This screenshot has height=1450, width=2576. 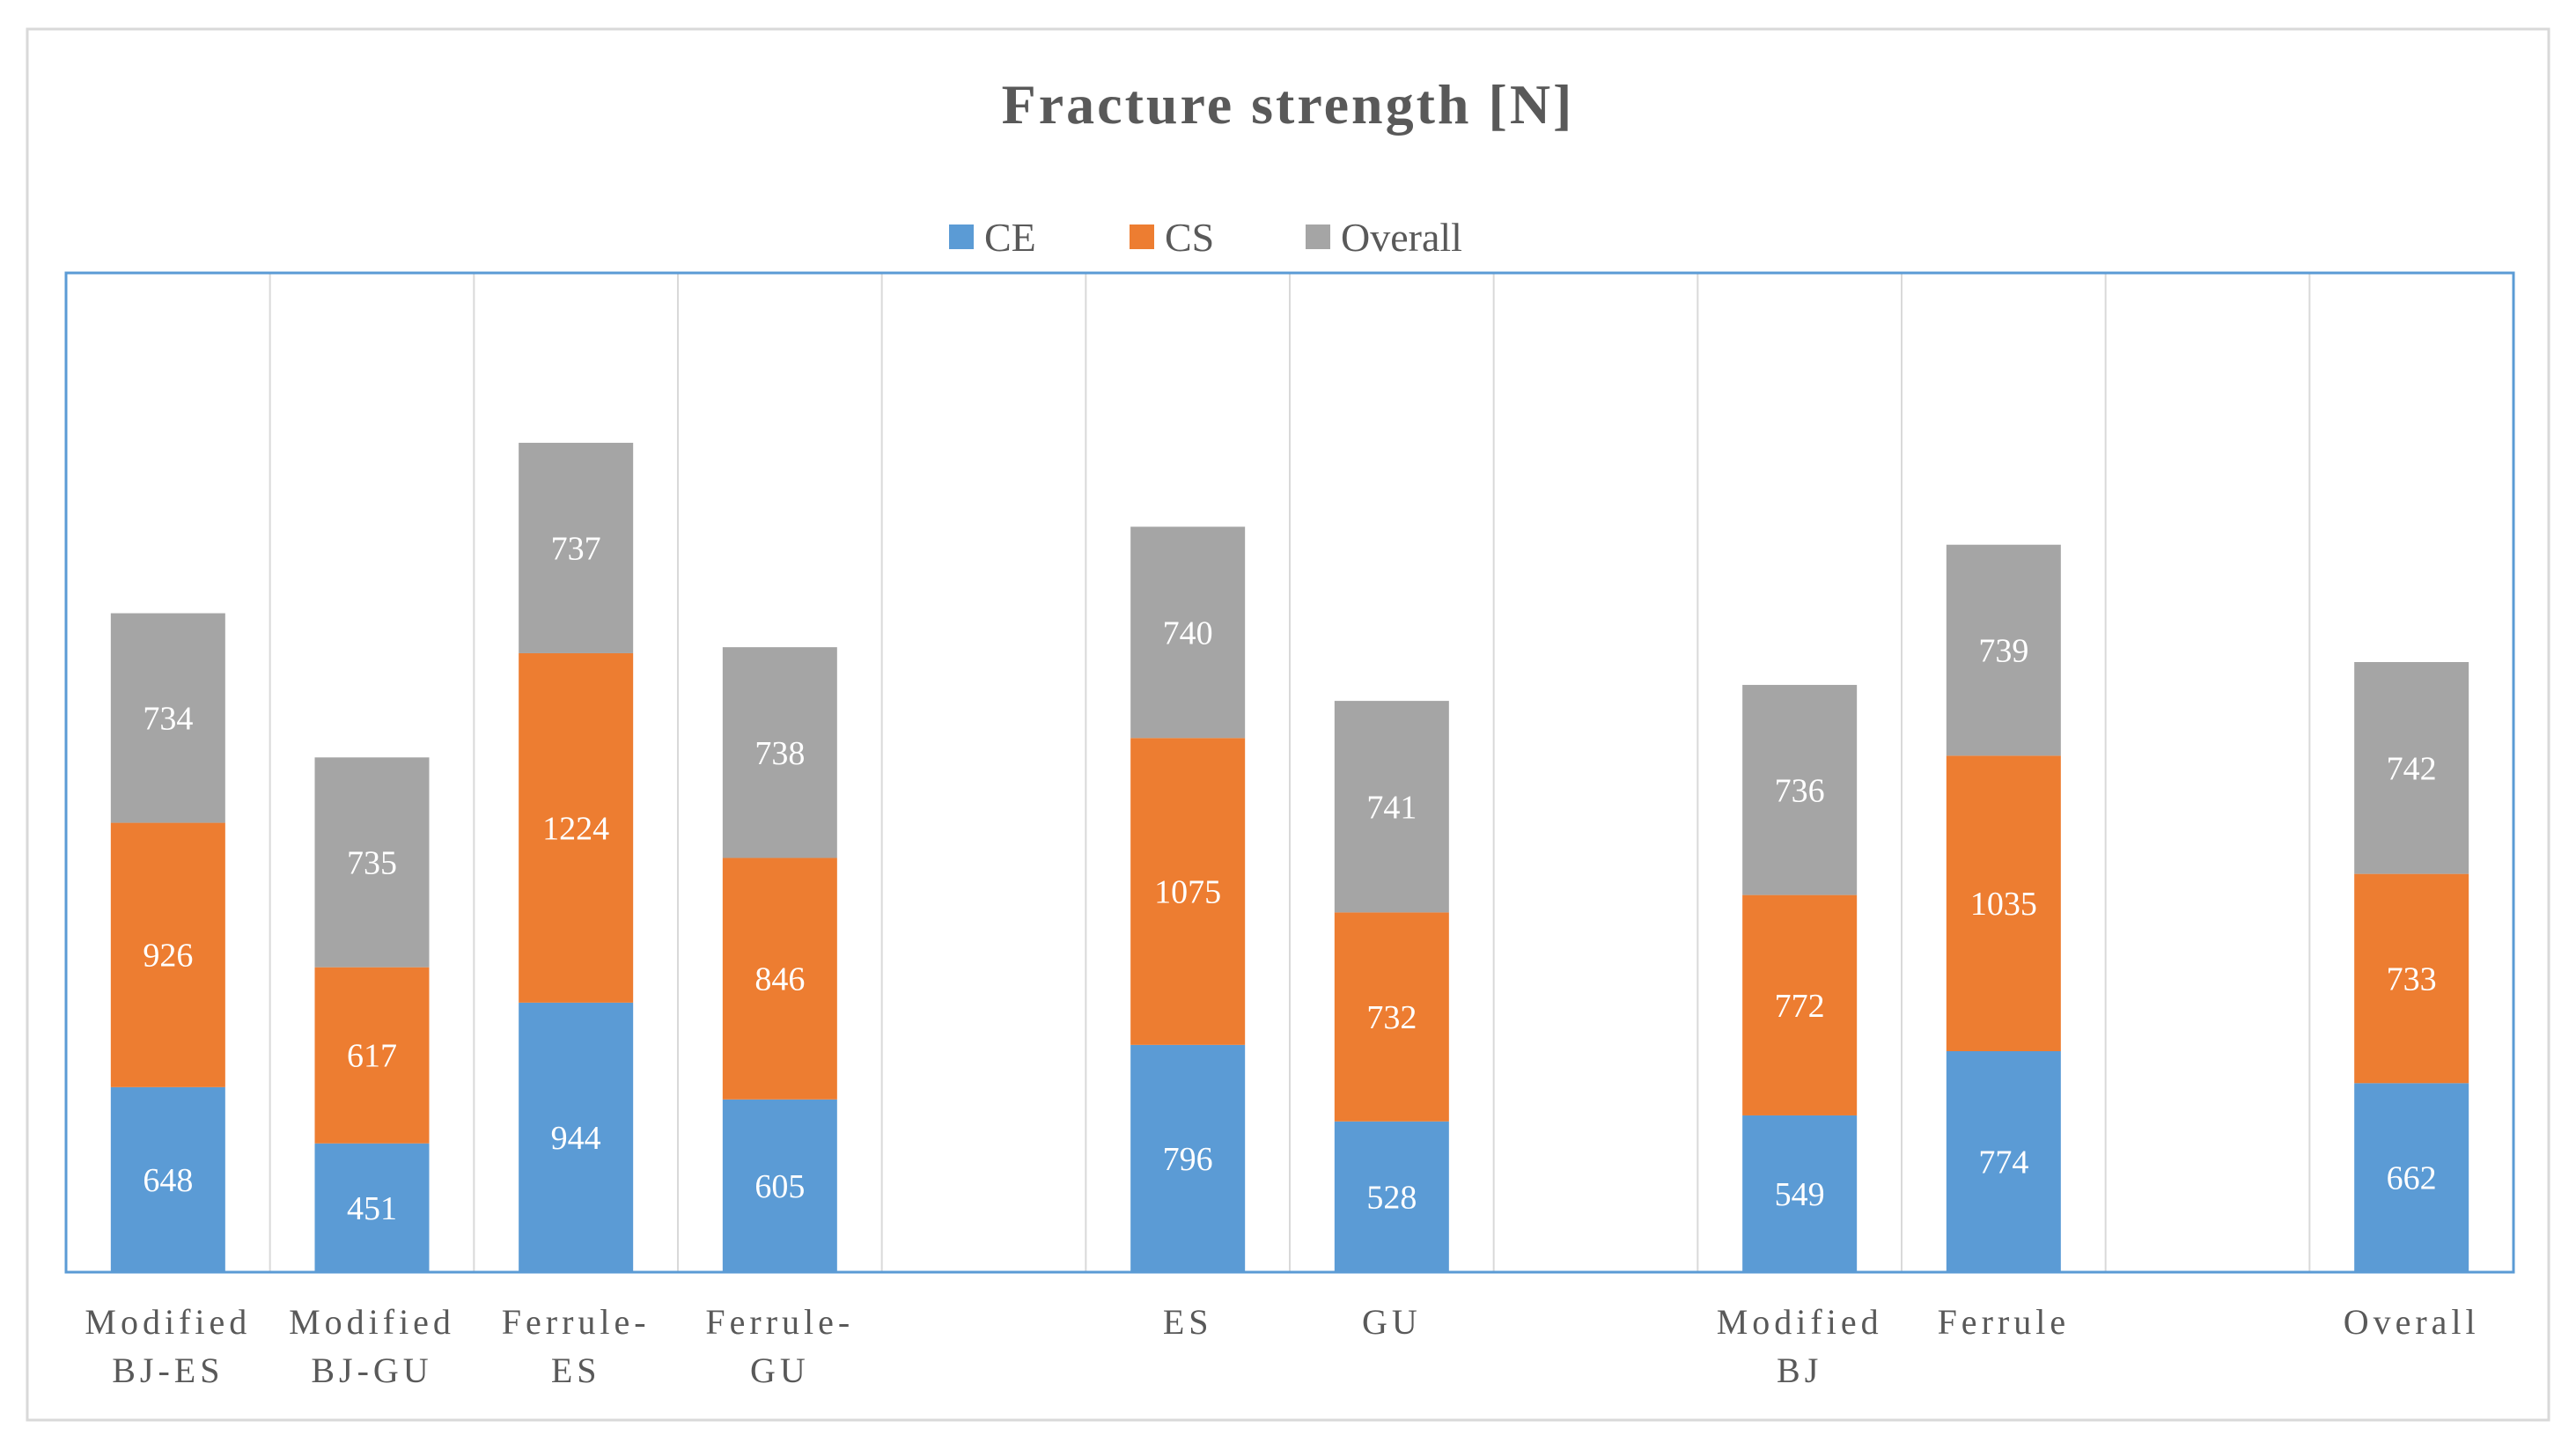 I want to click on data-label-ce: 944, so click(x=576, y=1138).